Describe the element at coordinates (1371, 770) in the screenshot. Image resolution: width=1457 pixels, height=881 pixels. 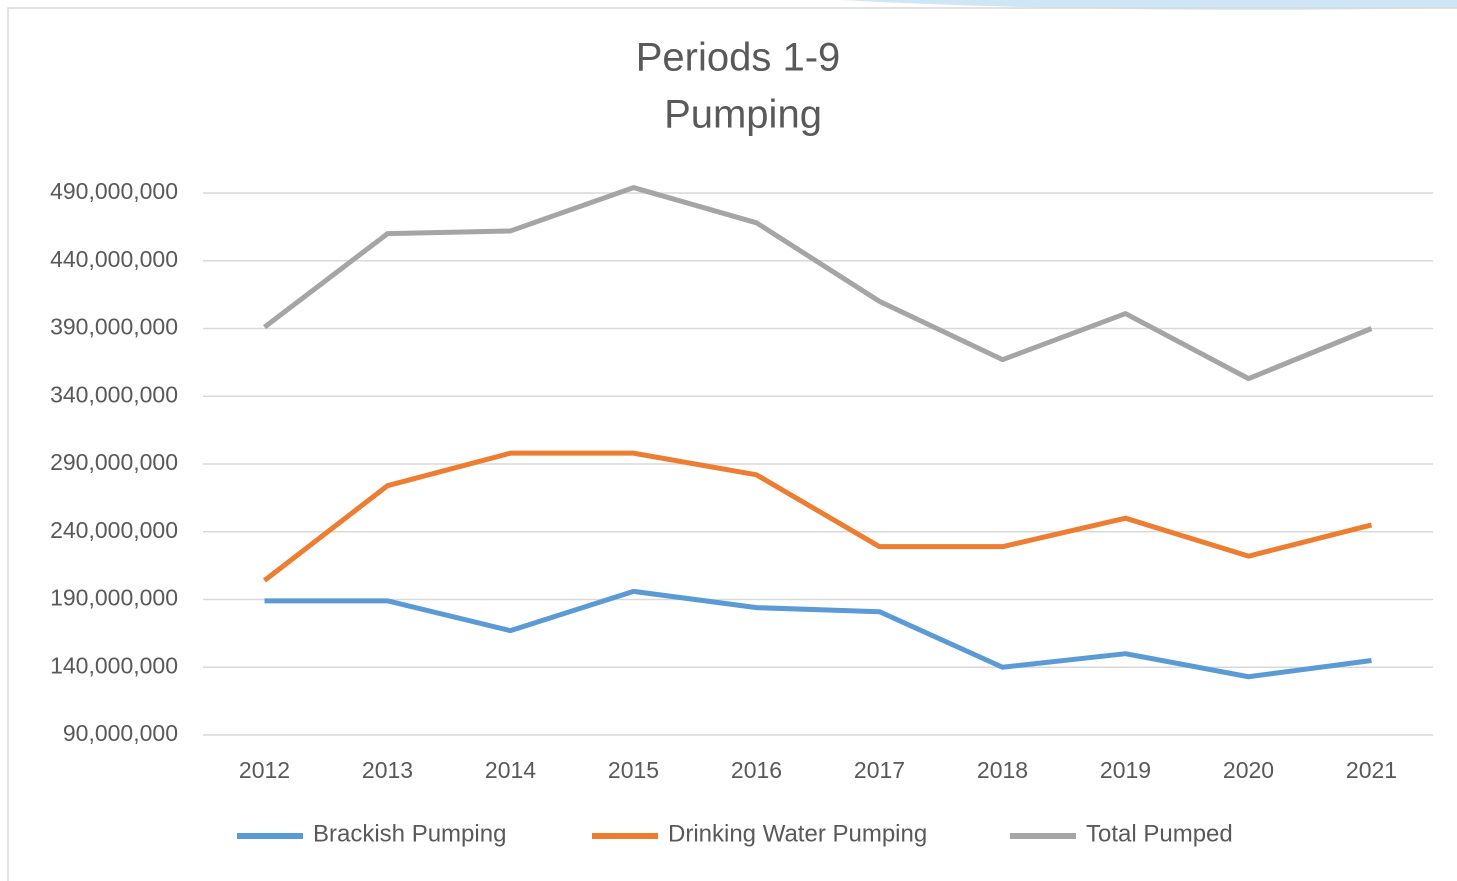
I see `x-tick-label: 2021` at that location.